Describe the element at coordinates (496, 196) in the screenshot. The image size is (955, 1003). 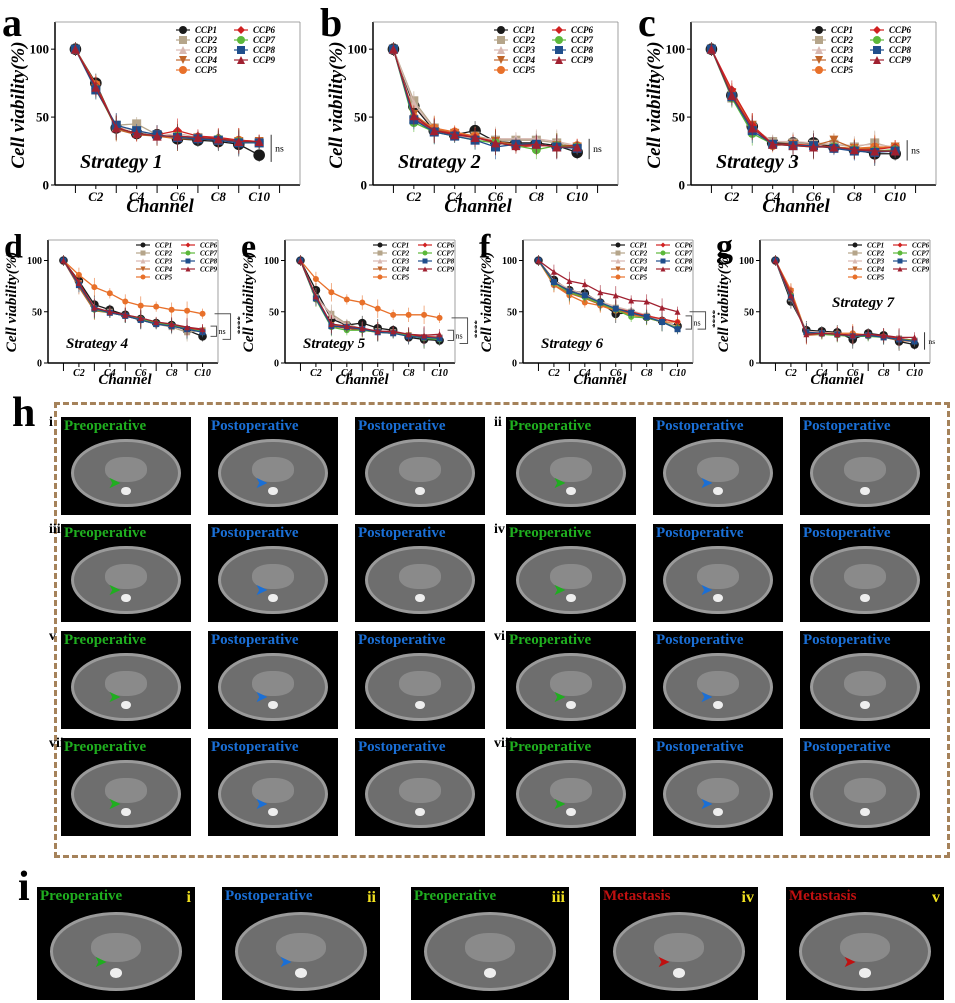
I see `x-tick-label: C6` at that location.